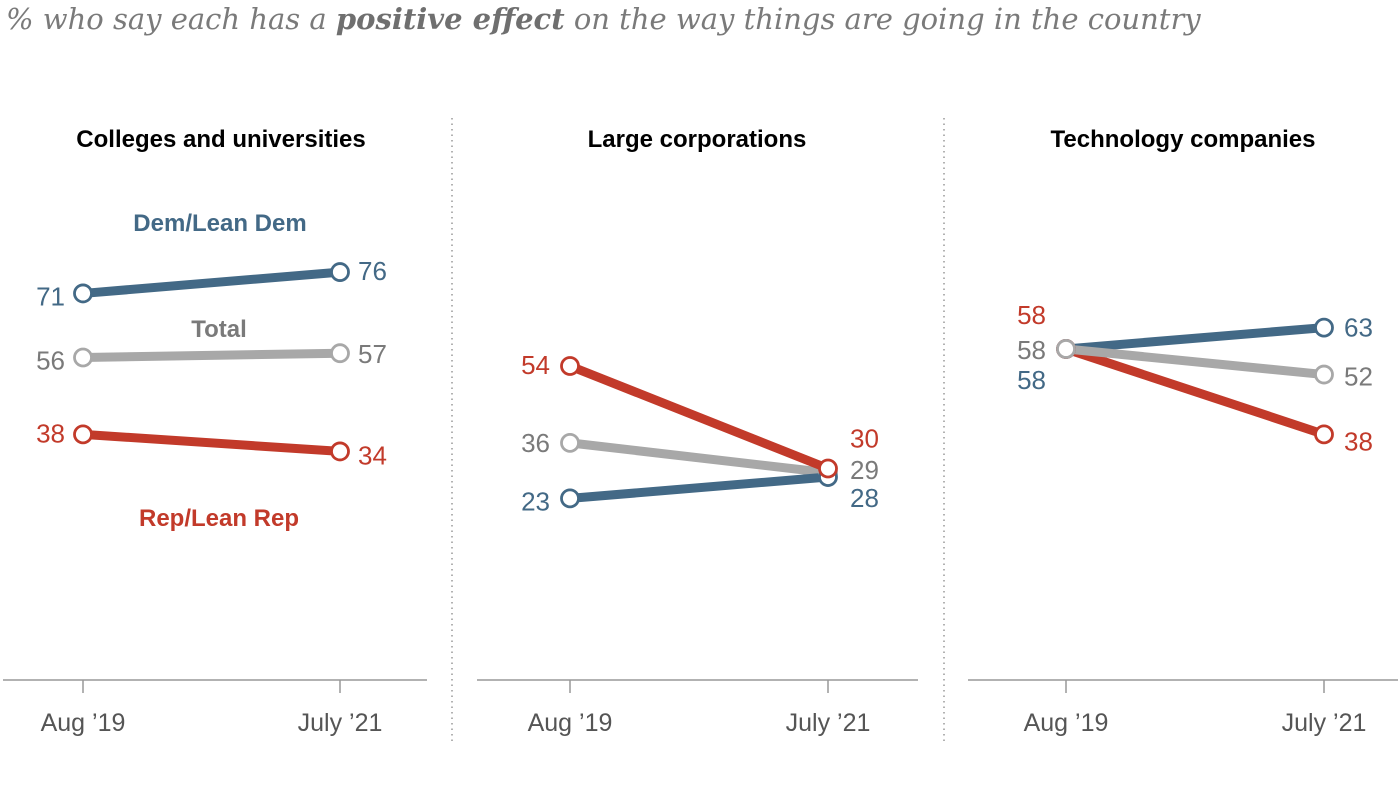 This screenshot has height=789, width=1400. What do you see at coordinates (220, 139) in the screenshot?
I see `panel-title: Colleges and universities` at bounding box center [220, 139].